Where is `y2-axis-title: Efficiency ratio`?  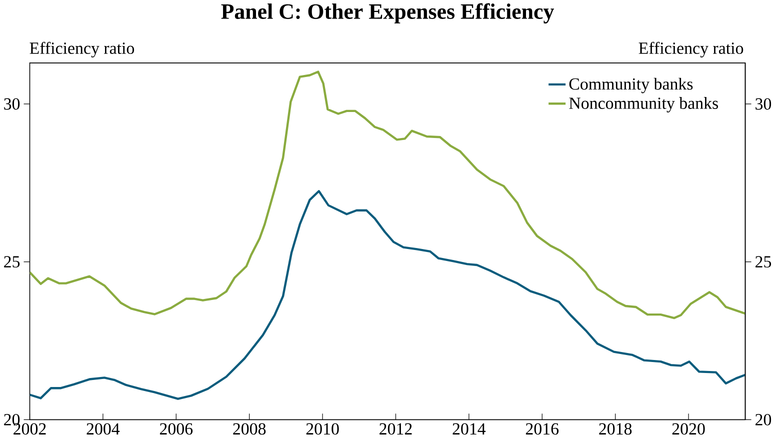
y2-axis-title: Efficiency ratio is located at coordinates (691, 50).